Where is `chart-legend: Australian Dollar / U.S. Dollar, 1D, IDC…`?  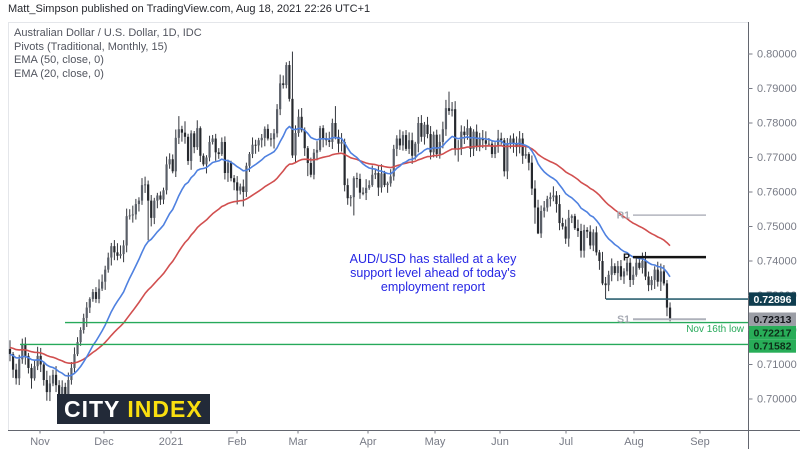
chart-legend: Australian Dollar / U.S. Dollar, 1D, IDC… is located at coordinates (108, 54).